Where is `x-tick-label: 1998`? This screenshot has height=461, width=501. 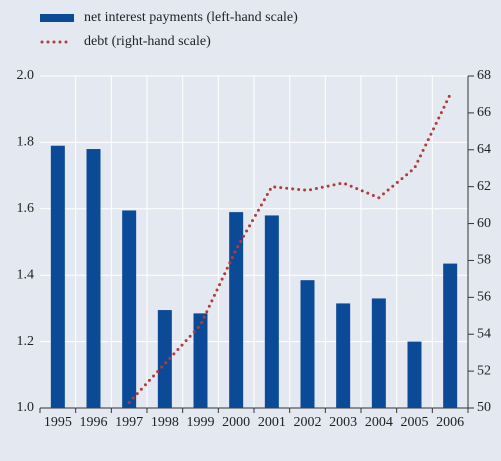
x-tick-label: 1998 is located at coordinates (165, 422).